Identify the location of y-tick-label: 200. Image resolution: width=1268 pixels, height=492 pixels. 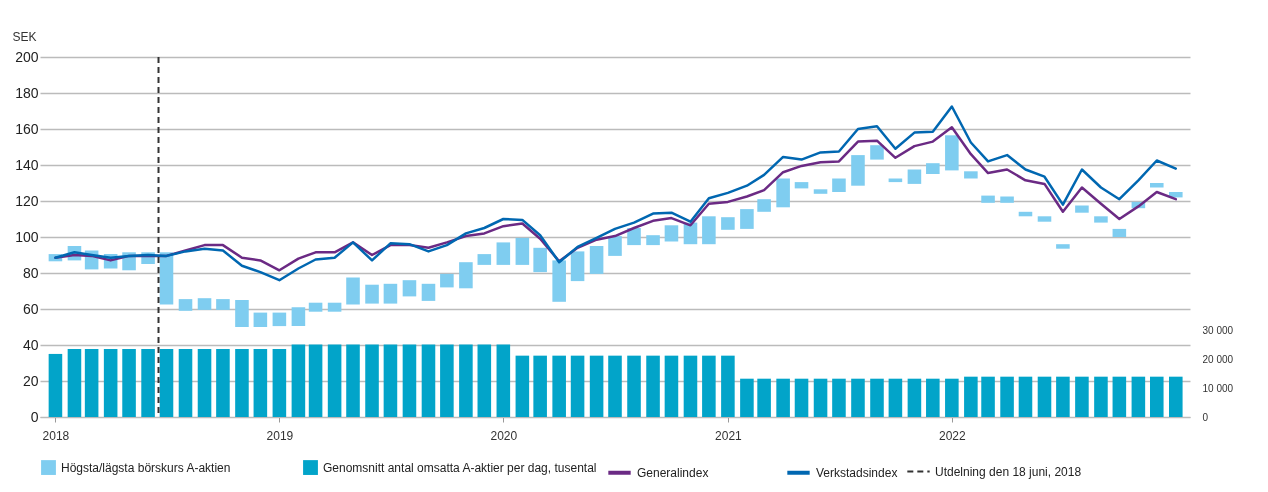
(27, 56).